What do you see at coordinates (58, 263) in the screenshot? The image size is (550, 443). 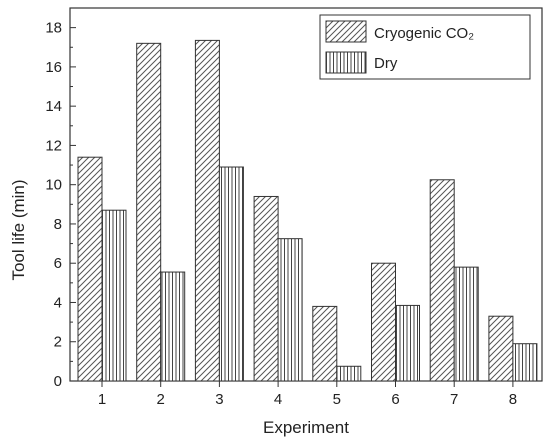 I see `y-tick-label: 6` at bounding box center [58, 263].